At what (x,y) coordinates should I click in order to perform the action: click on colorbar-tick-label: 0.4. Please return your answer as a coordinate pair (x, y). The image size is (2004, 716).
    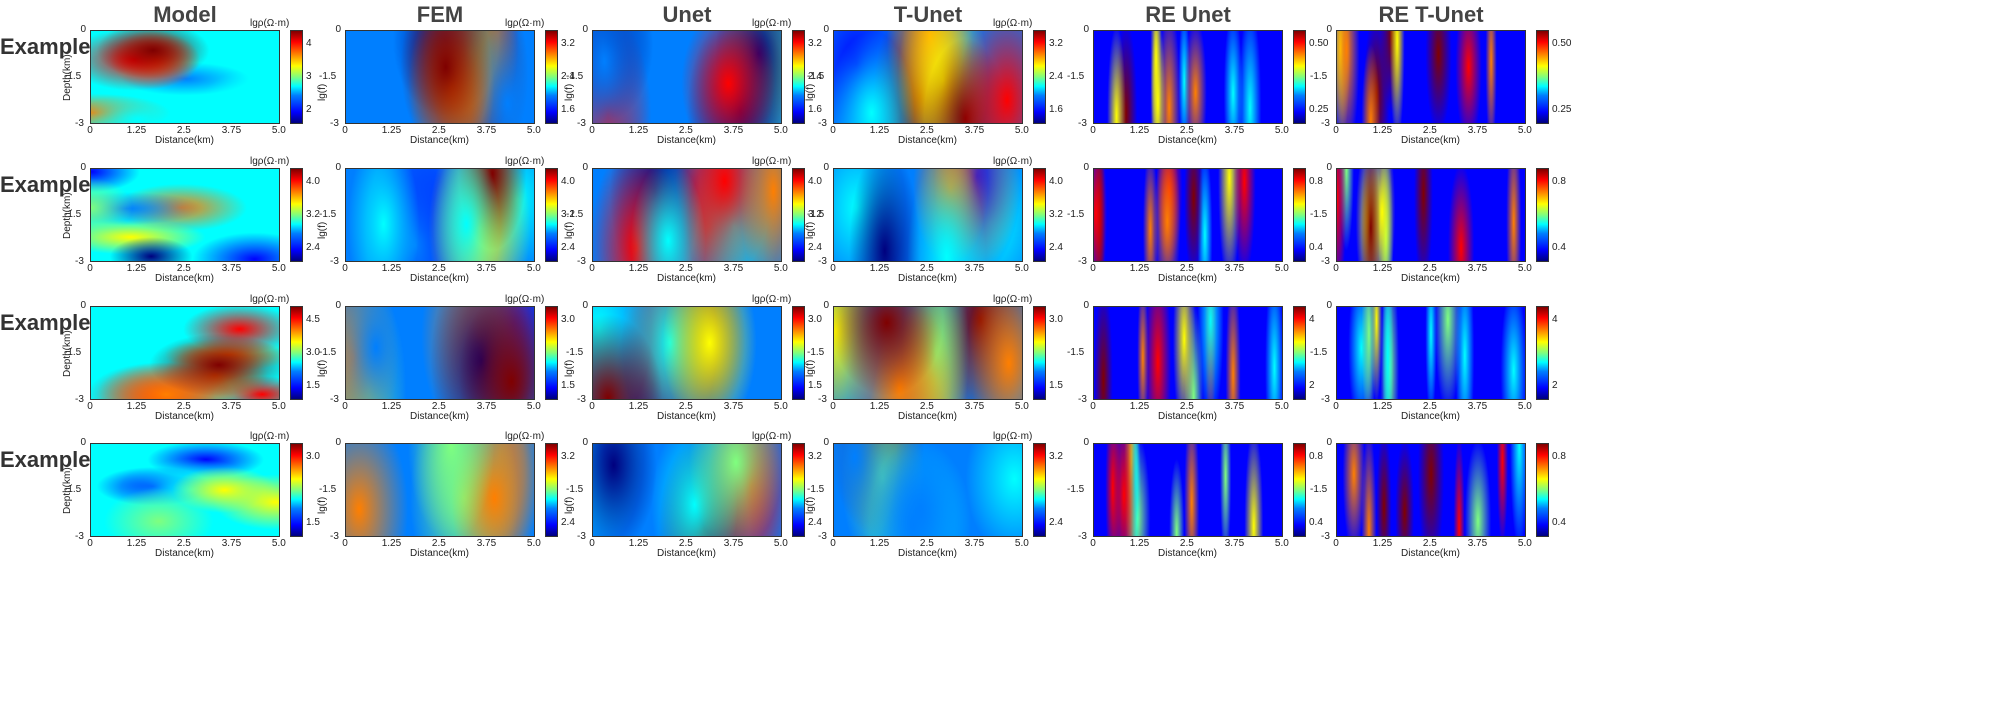
    Looking at the image, I should click on (1316, 247).